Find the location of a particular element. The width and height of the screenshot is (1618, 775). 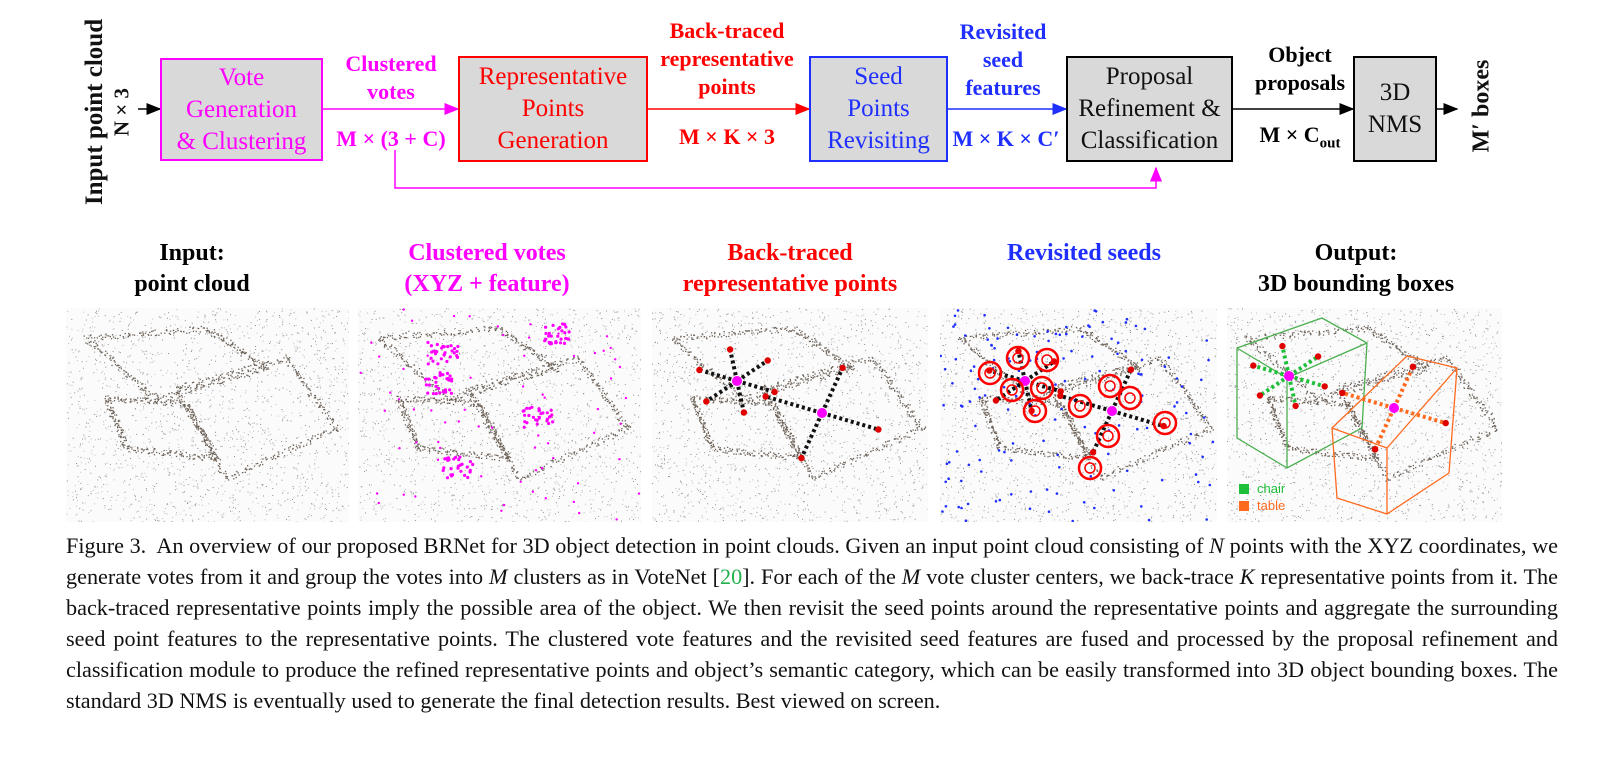

class-legend: chair table is located at coordinates (1262, 497).